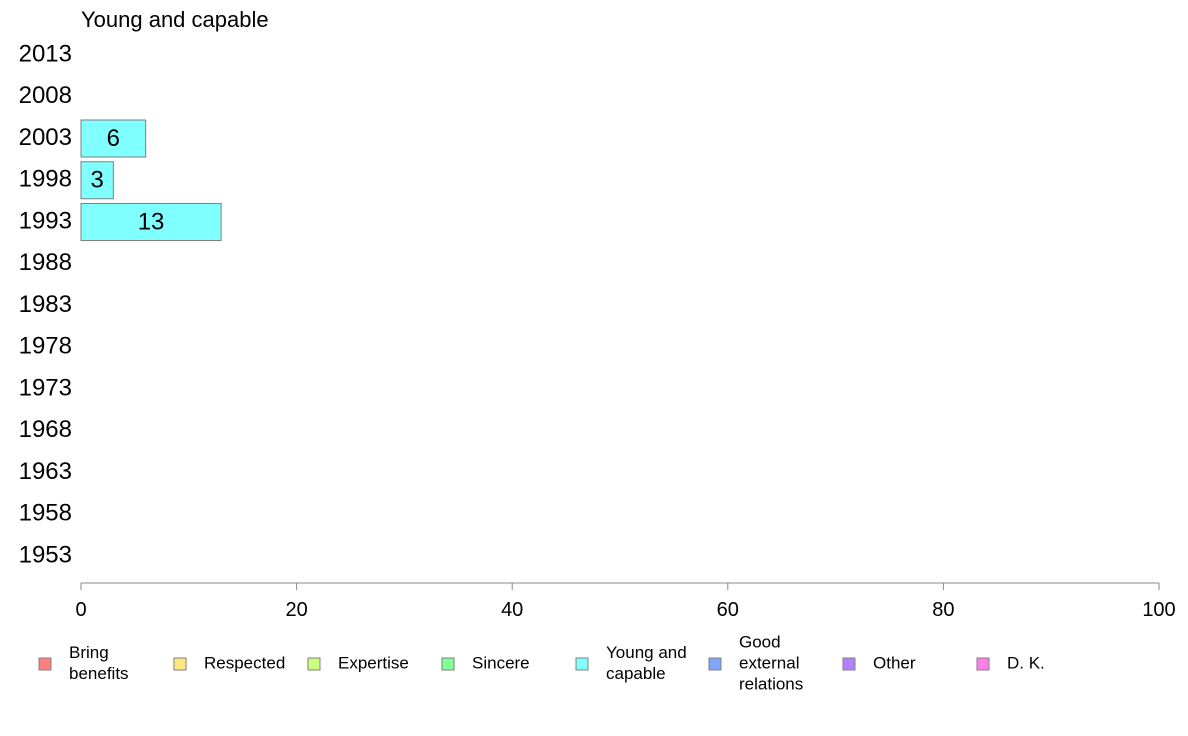  Describe the element at coordinates (512, 610) in the screenshot. I see `x-tick-label: 40` at that location.